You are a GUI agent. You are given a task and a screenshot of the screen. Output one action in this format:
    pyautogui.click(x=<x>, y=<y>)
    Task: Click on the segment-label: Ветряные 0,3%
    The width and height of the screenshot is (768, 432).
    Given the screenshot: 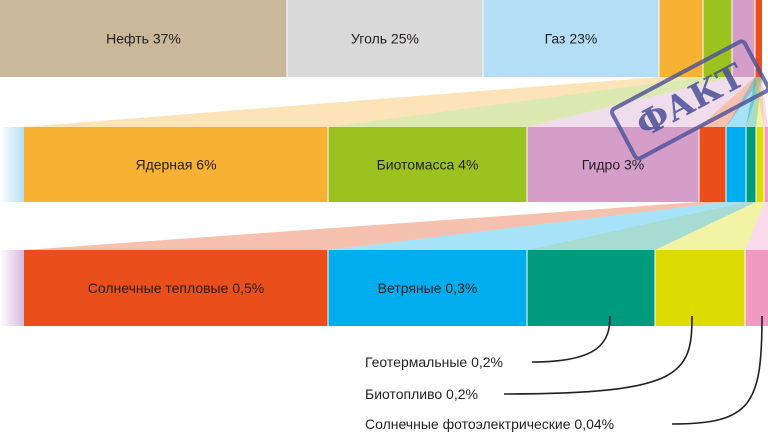 What is the action you would take?
    pyautogui.click(x=428, y=288)
    